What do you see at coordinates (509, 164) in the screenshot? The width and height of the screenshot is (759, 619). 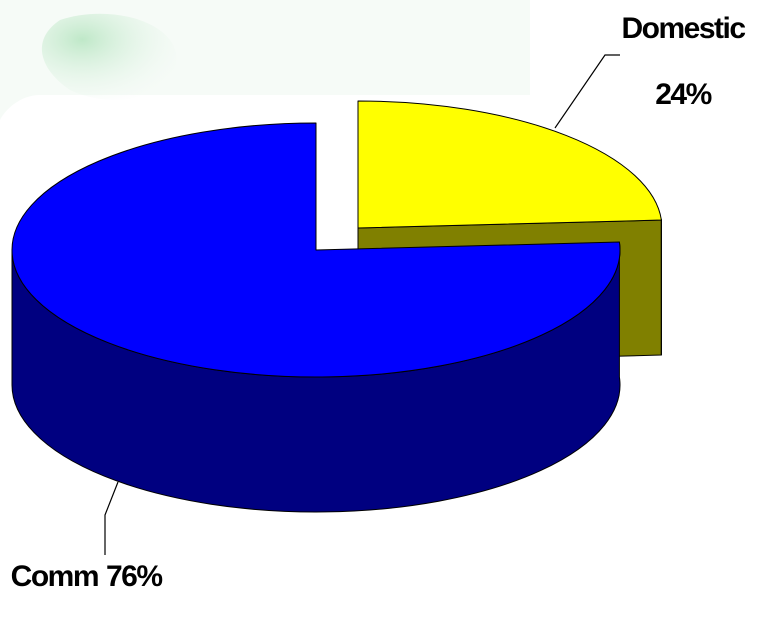 I see `slice` at bounding box center [509, 164].